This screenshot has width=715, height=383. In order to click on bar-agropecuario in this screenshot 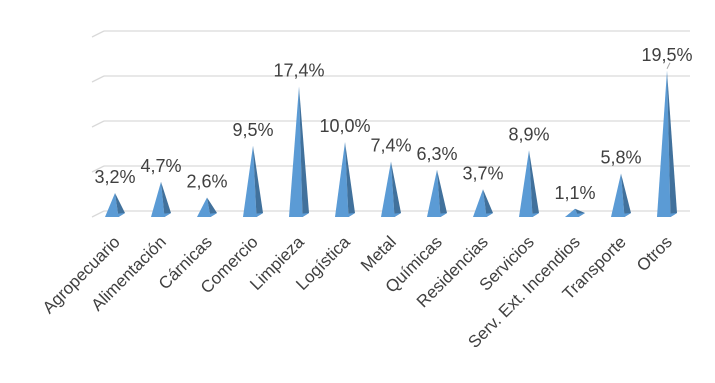, I will do `click(115, 205)`.